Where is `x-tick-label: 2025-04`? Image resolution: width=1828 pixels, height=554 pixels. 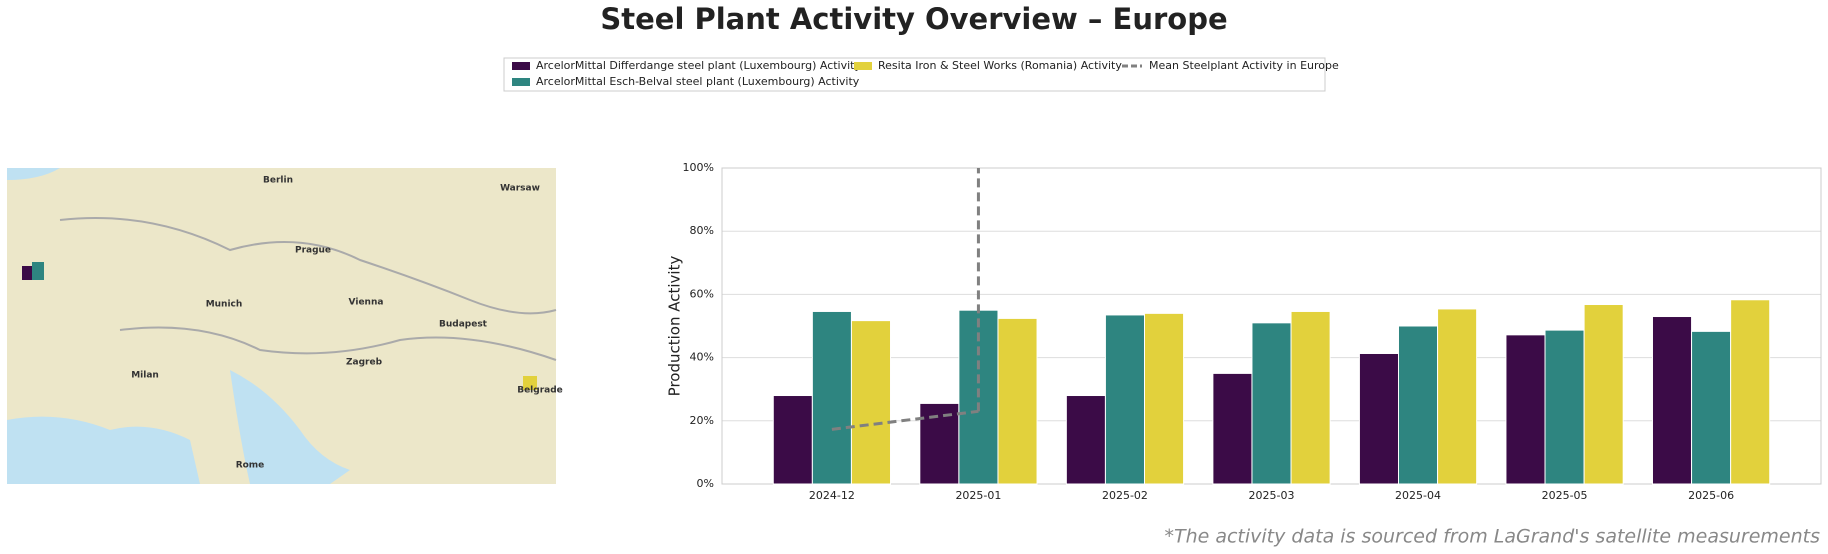
x-tick-label: 2025-04 is located at coordinates (1418, 495).